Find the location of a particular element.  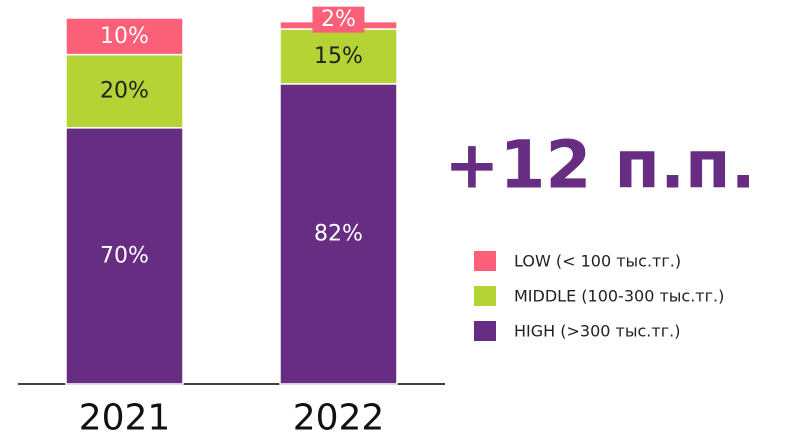

data-label: 20% is located at coordinates (124, 91).